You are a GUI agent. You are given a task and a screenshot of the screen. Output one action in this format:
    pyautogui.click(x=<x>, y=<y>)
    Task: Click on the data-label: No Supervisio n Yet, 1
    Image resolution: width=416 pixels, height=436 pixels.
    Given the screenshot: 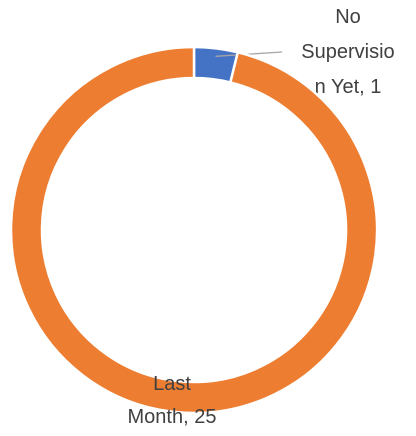 What is the action you would take?
    pyautogui.click(x=347, y=52)
    